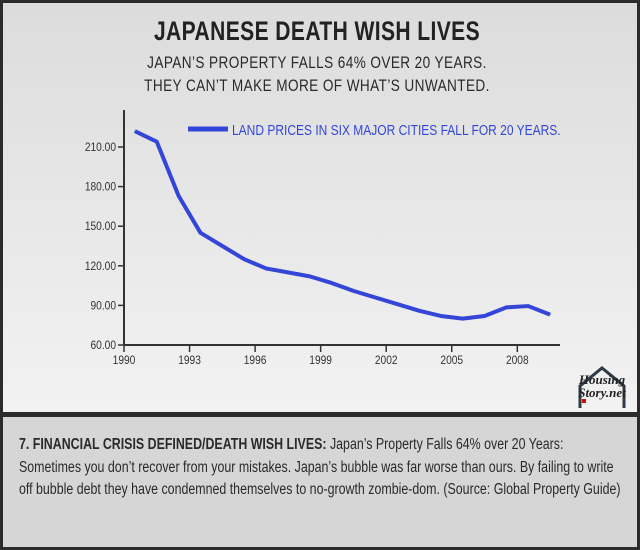 The height and width of the screenshot is (550, 640). I want to click on y-tick-label: 210.00, so click(100, 147).